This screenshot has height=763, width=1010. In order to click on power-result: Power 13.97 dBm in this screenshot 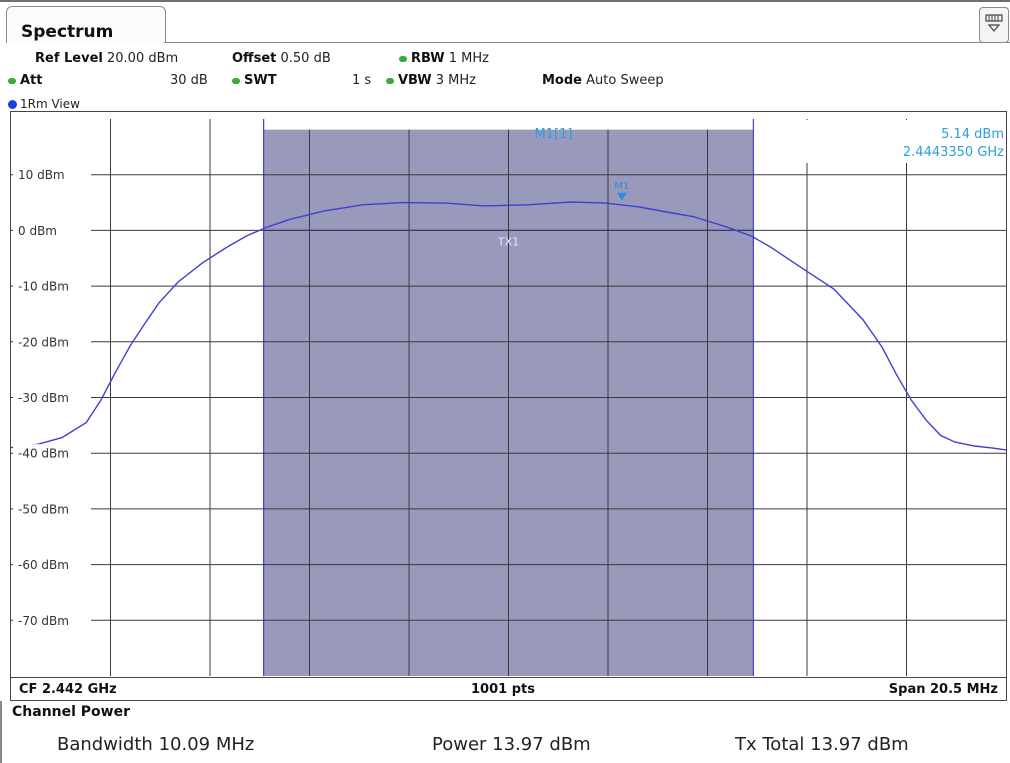, I will do `click(511, 744)`.